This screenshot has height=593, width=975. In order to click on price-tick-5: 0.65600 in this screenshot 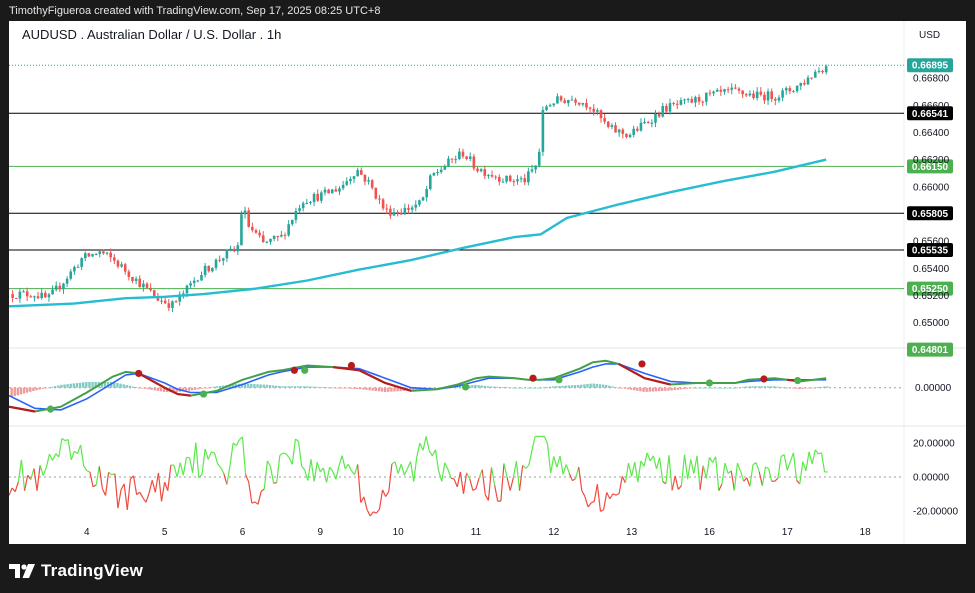, I will do `click(931, 242)`.